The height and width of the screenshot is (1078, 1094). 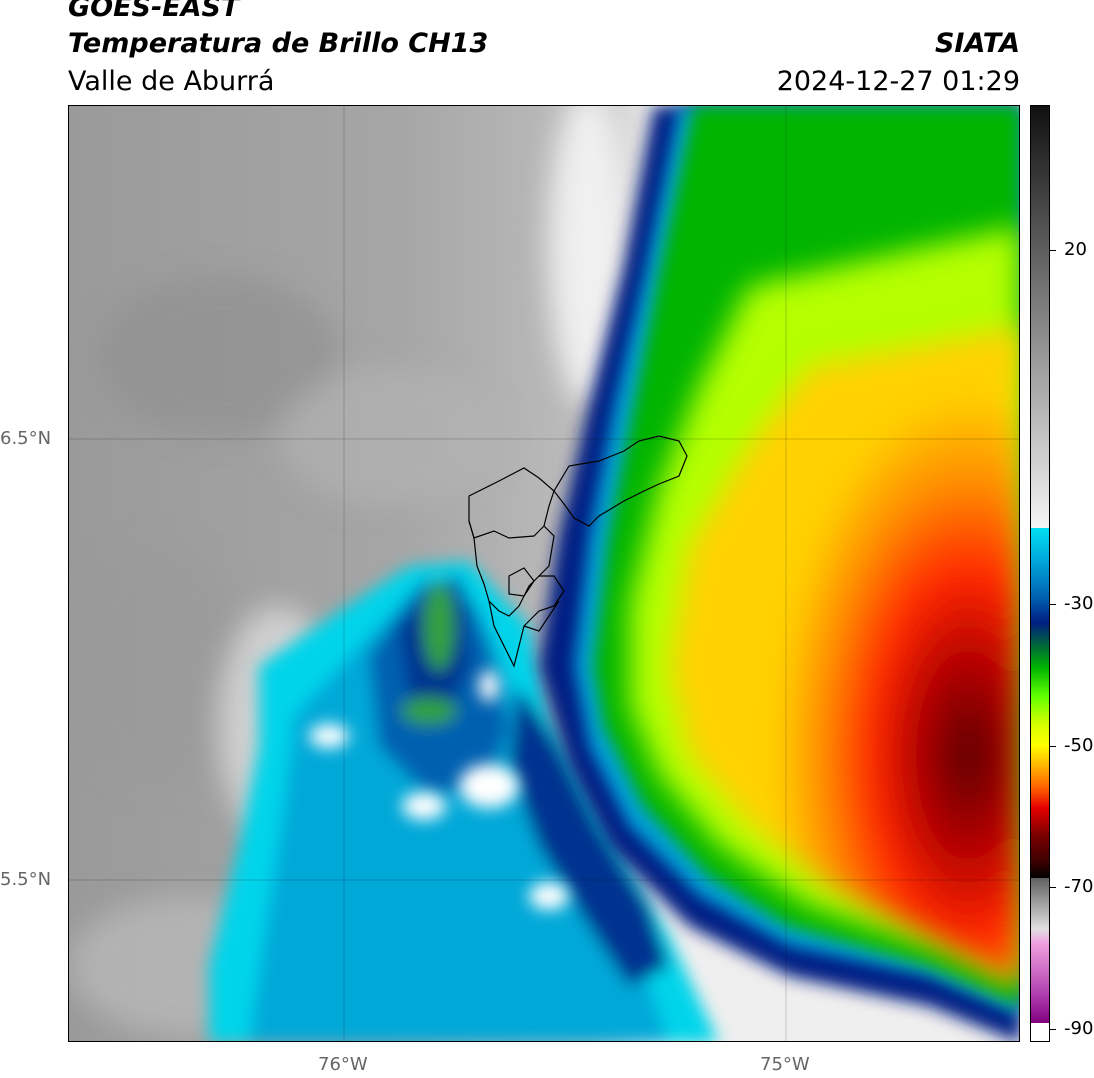 What do you see at coordinates (1079, 886) in the screenshot?
I see `colorbar-label-minus70: -70` at bounding box center [1079, 886].